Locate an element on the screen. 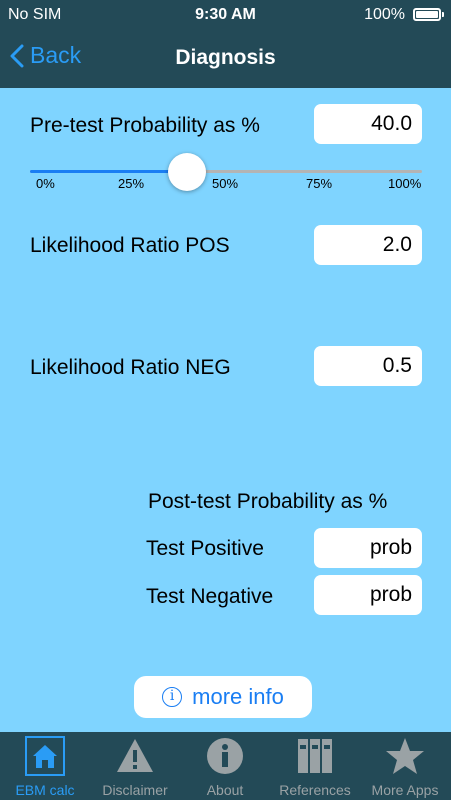 Image resolution: width=451 pixels, height=800 pixels. tab-label: More Apps is located at coordinates (405, 790).